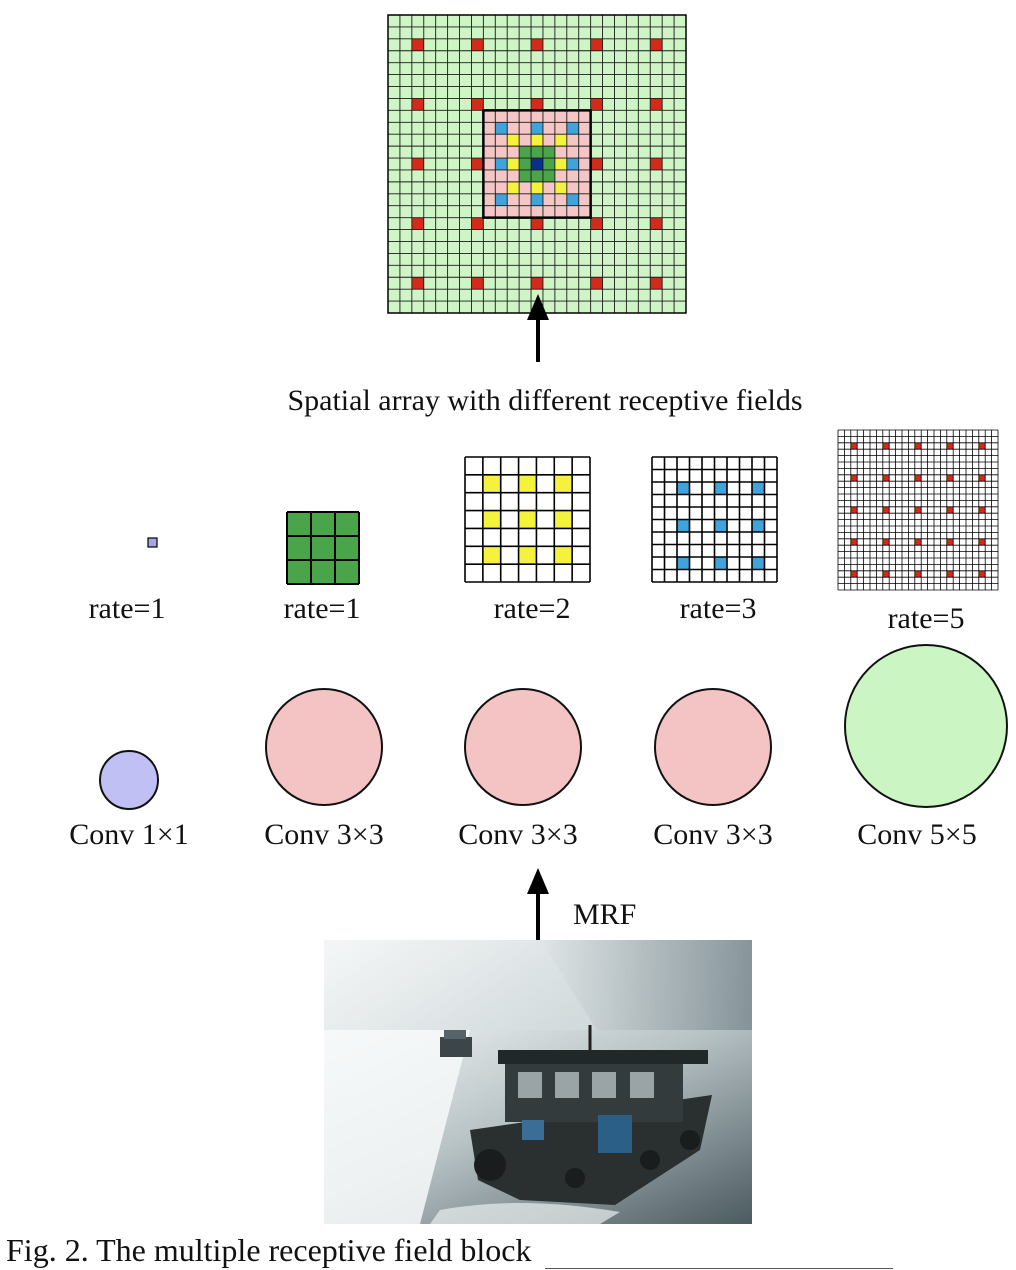 This screenshot has height=1270, width=1016. What do you see at coordinates (718, 608) in the screenshot?
I see `rate-label-branch-4: rate=3` at bounding box center [718, 608].